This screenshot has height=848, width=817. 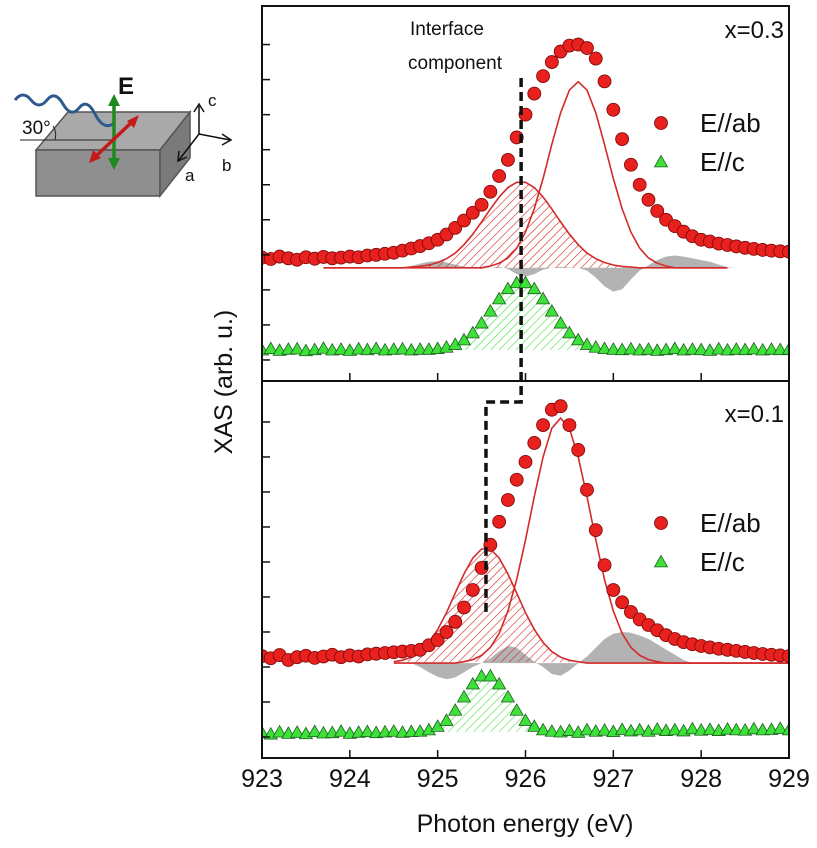 I want to click on fit-line, so click(x=591, y=540).